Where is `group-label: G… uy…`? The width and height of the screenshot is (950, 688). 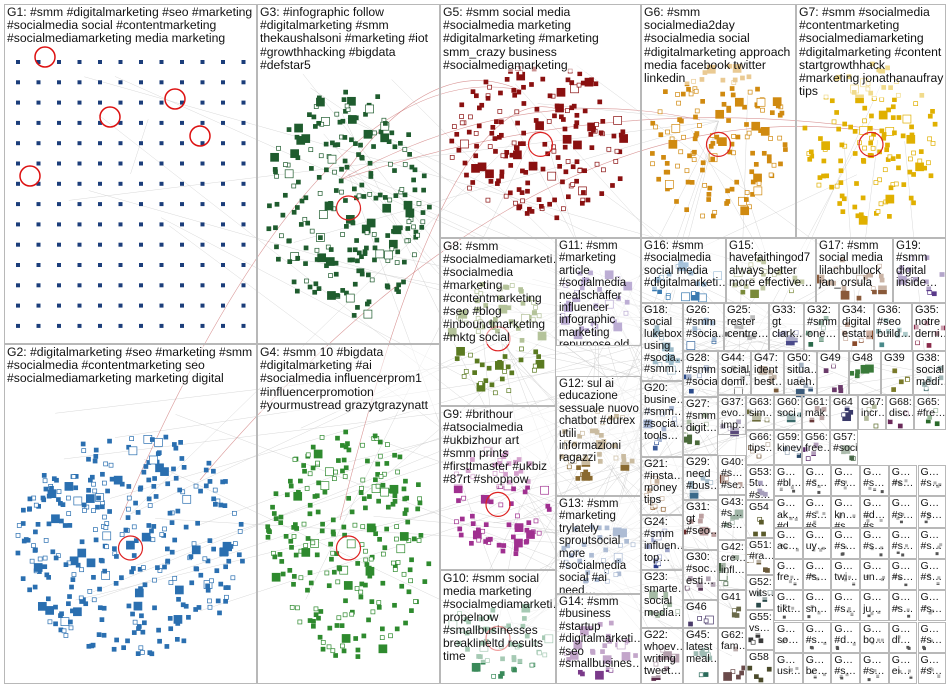
group-label: G… uy… is located at coordinates (817, 541).